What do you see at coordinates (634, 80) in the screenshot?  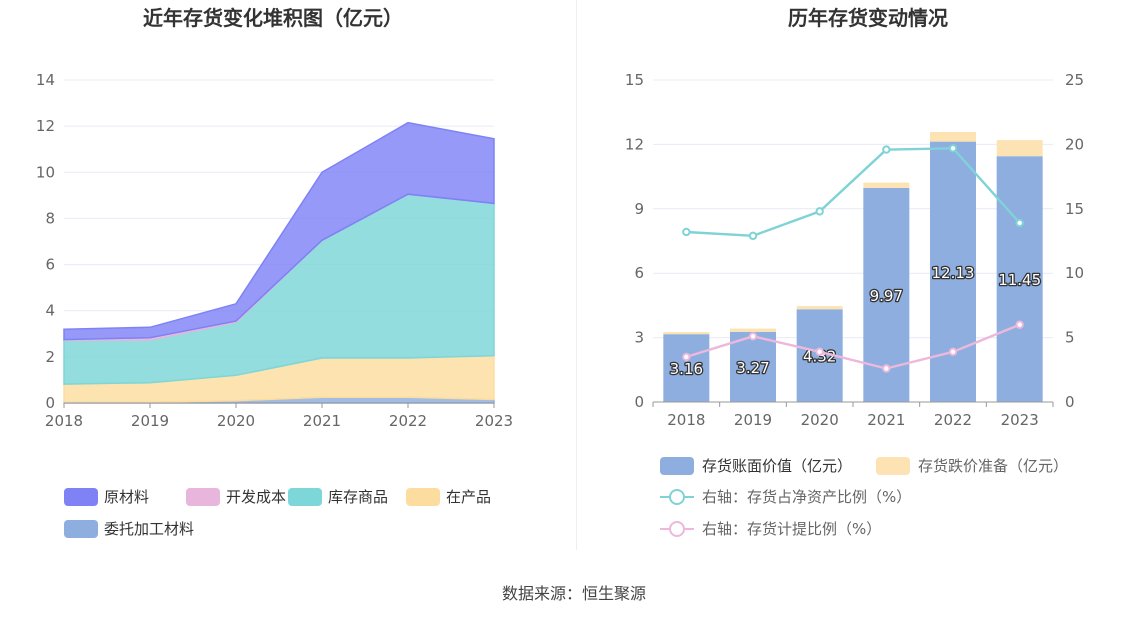 I see `right-y-tick-label: 15` at bounding box center [634, 80].